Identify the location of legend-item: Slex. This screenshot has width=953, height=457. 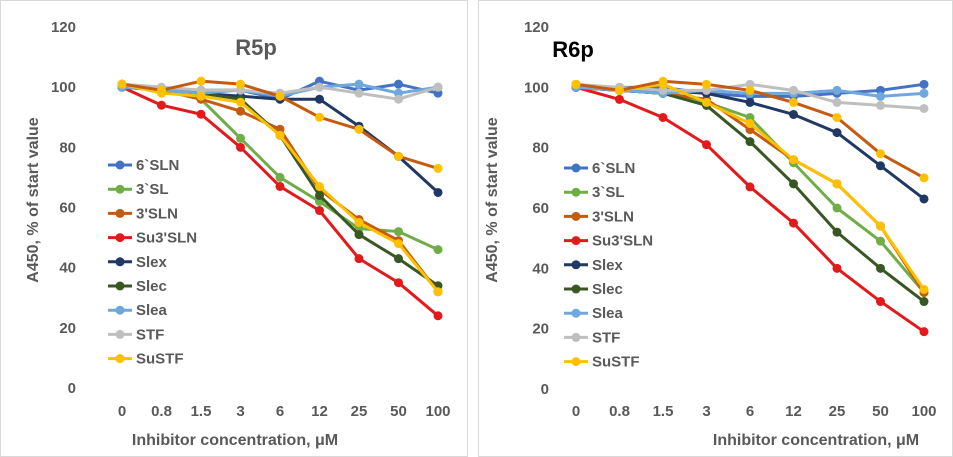
(138, 262).